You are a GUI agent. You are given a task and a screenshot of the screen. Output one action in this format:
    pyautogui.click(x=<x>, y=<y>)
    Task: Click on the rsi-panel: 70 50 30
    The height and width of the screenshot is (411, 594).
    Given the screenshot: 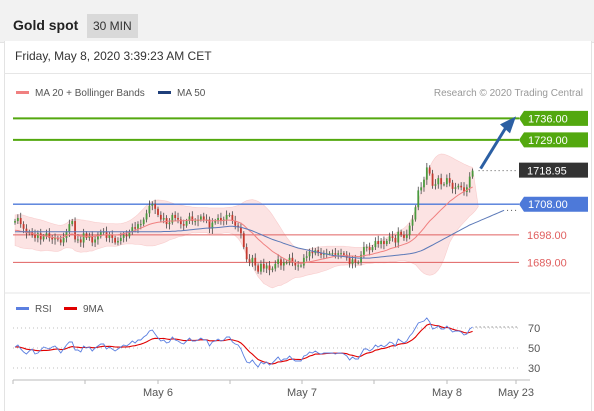 What is the action you would take?
    pyautogui.click(x=276, y=346)
    